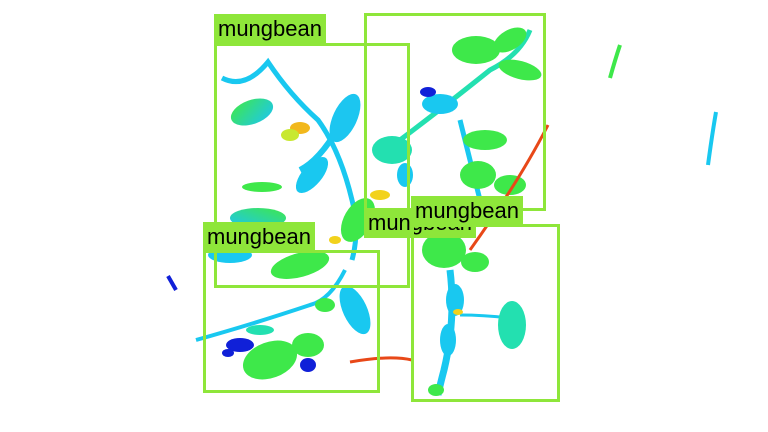  Describe the element at coordinates (259, 237) in the screenshot. I see `bbox-label-3: mungbean` at that location.